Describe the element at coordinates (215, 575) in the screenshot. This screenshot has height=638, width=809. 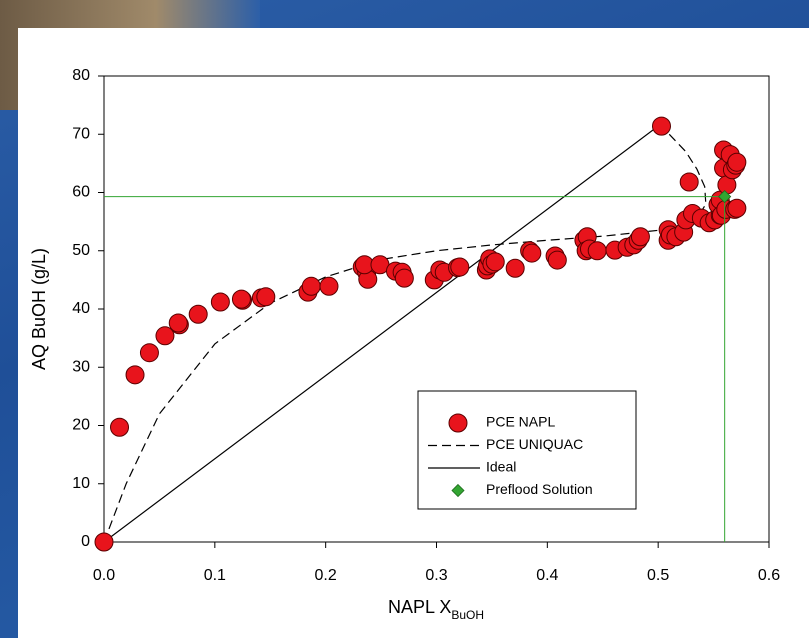
I see `x-tick-label: 0.1` at that location.